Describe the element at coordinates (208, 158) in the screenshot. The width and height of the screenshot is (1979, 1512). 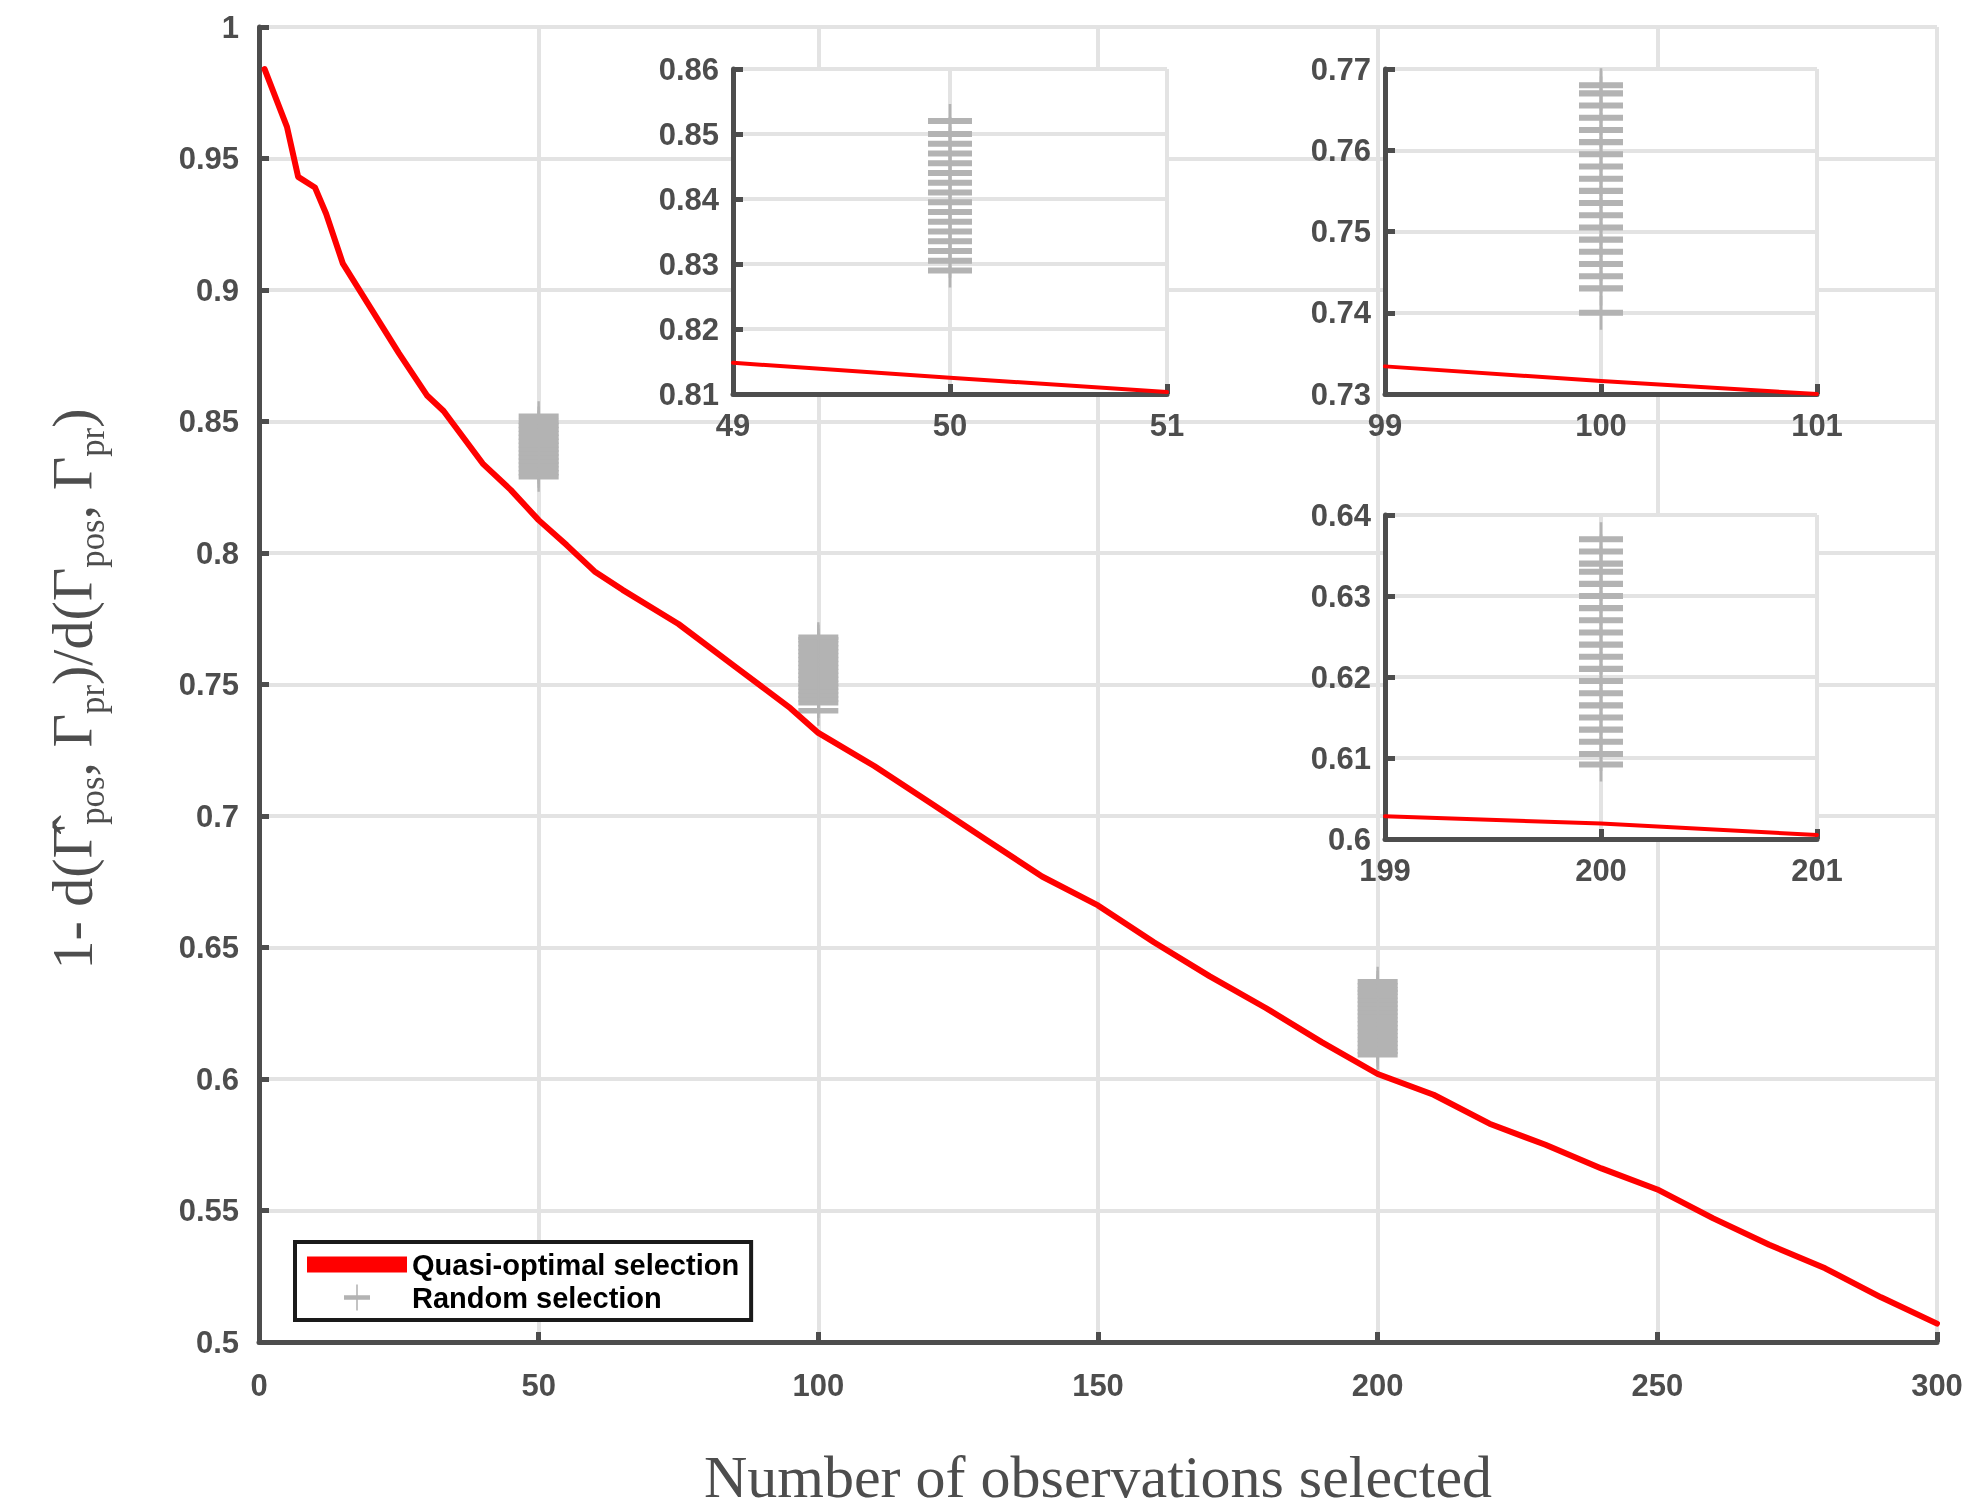
I see `y-tick-label: 0.95` at that location.